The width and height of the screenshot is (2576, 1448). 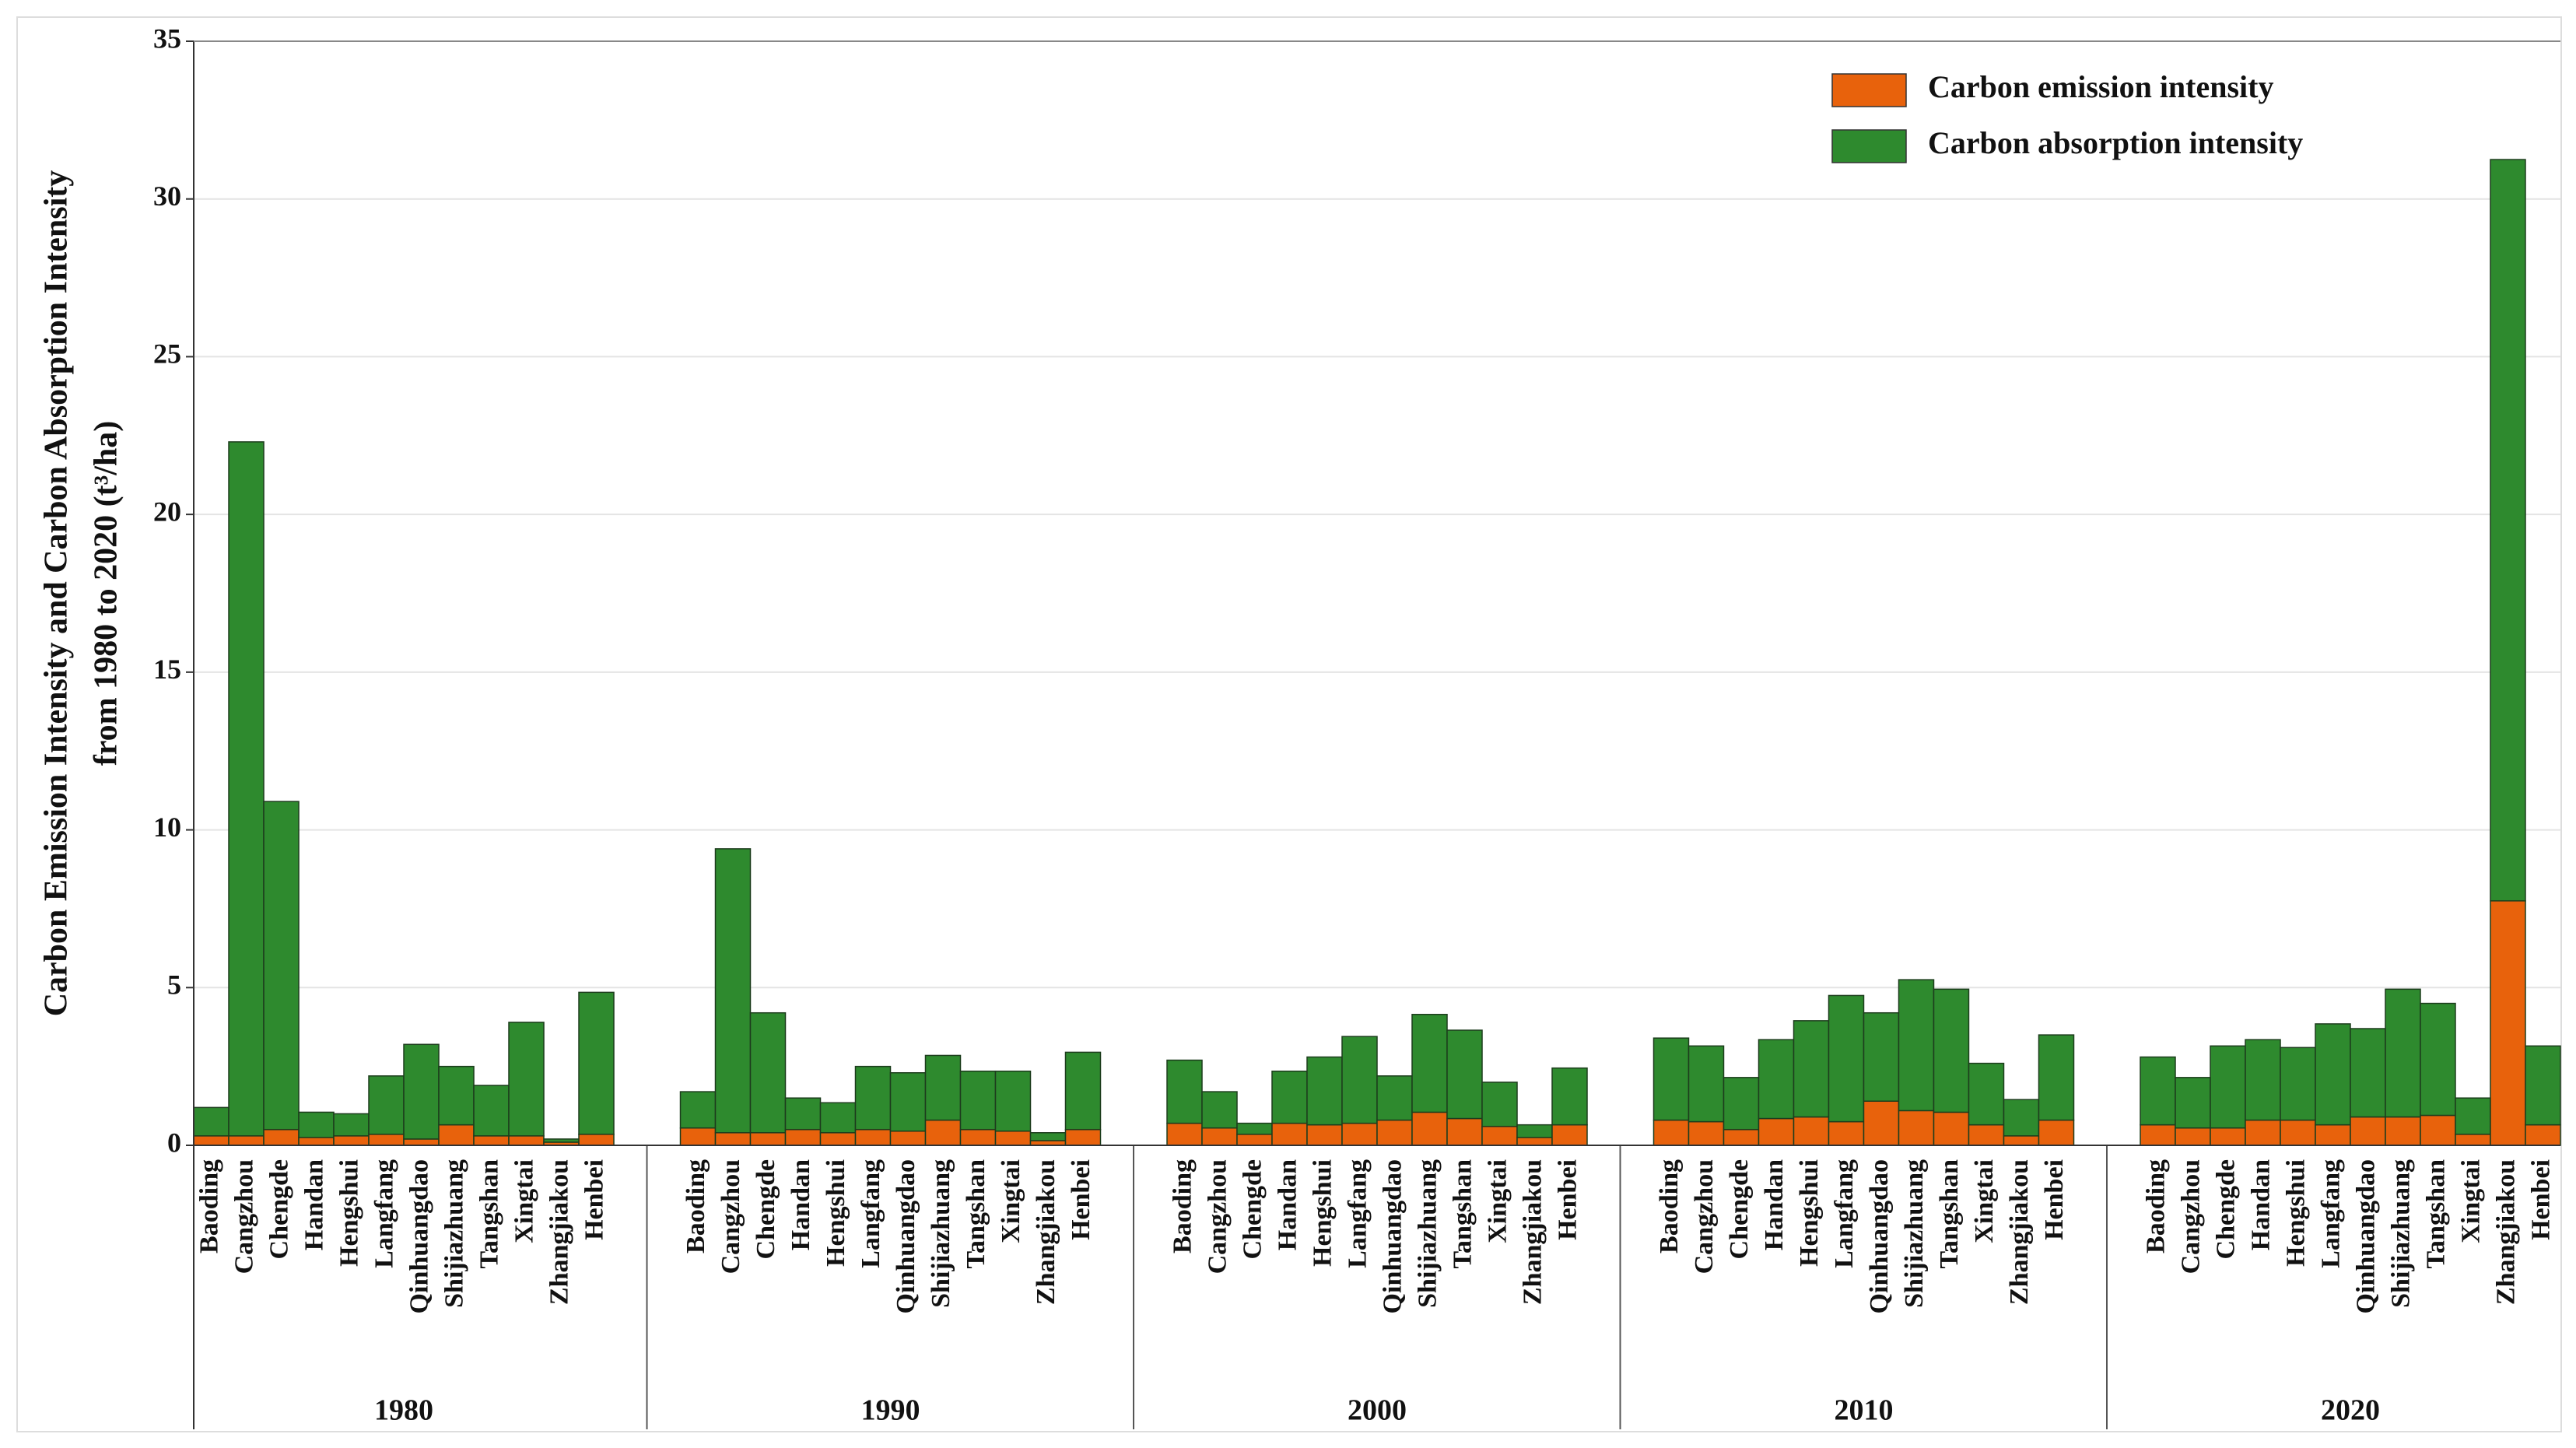 What do you see at coordinates (1865, 1410) in the screenshot?
I see `group-label: 2010` at bounding box center [1865, 1410].